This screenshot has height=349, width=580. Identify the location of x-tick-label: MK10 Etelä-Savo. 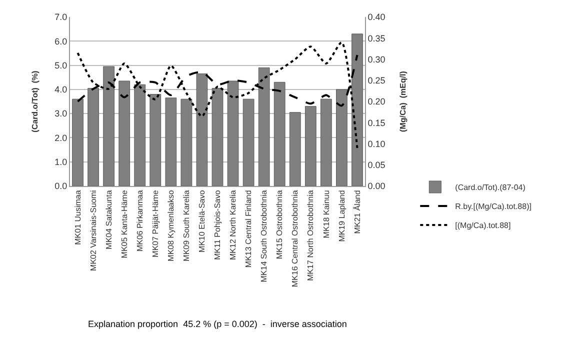
(202, 221).